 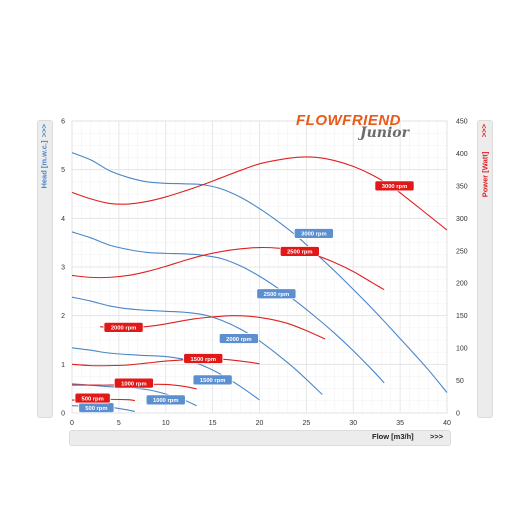 I want to click on power-label-3000-rpm: 3000 rpm, so click(x=394, y=187).